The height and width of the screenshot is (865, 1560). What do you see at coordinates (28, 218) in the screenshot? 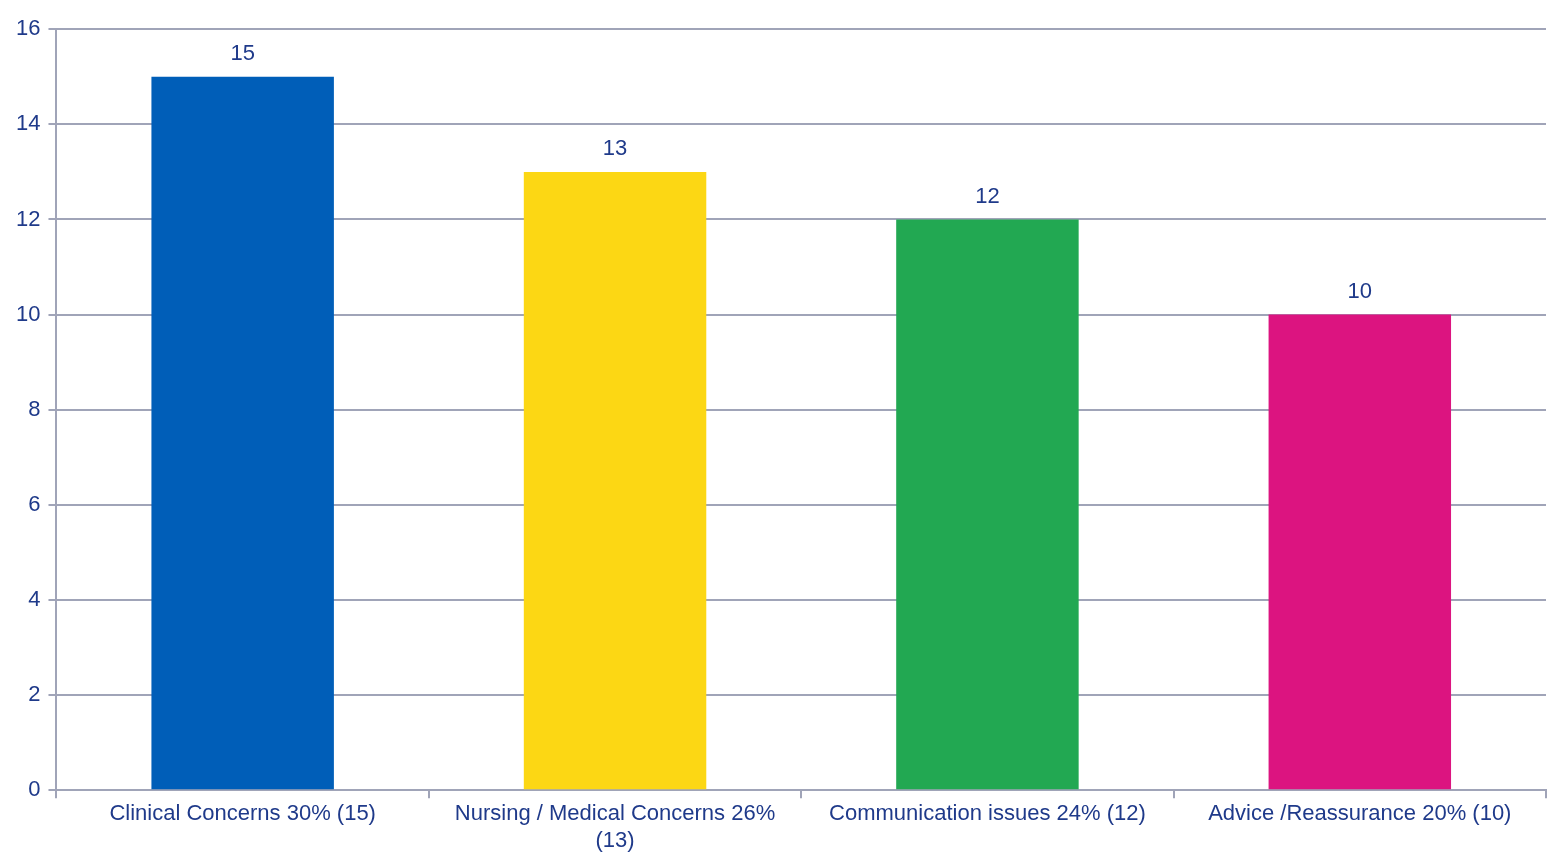
I see `y-tick-label: 12` at bounding box center [28, 218].